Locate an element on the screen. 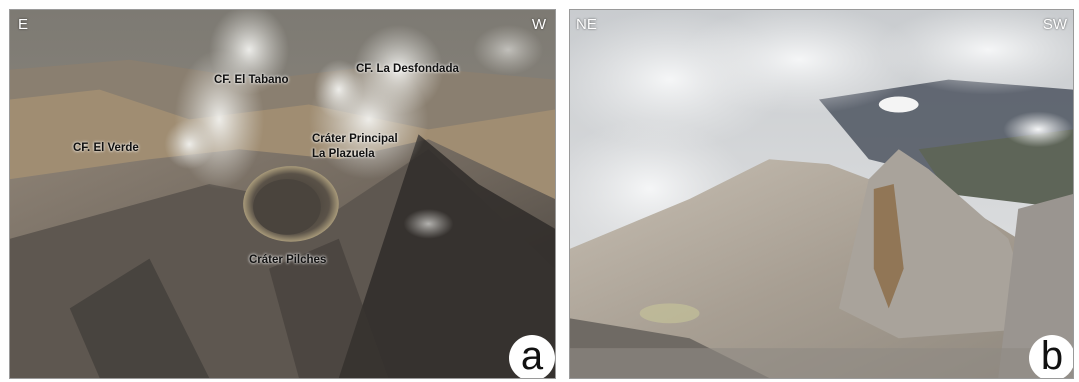 Image resolution: width=1079 pixels, height=382 pixels. label-cf-el-tabano: CF. El Tabano is located at coordinates (251, 80).